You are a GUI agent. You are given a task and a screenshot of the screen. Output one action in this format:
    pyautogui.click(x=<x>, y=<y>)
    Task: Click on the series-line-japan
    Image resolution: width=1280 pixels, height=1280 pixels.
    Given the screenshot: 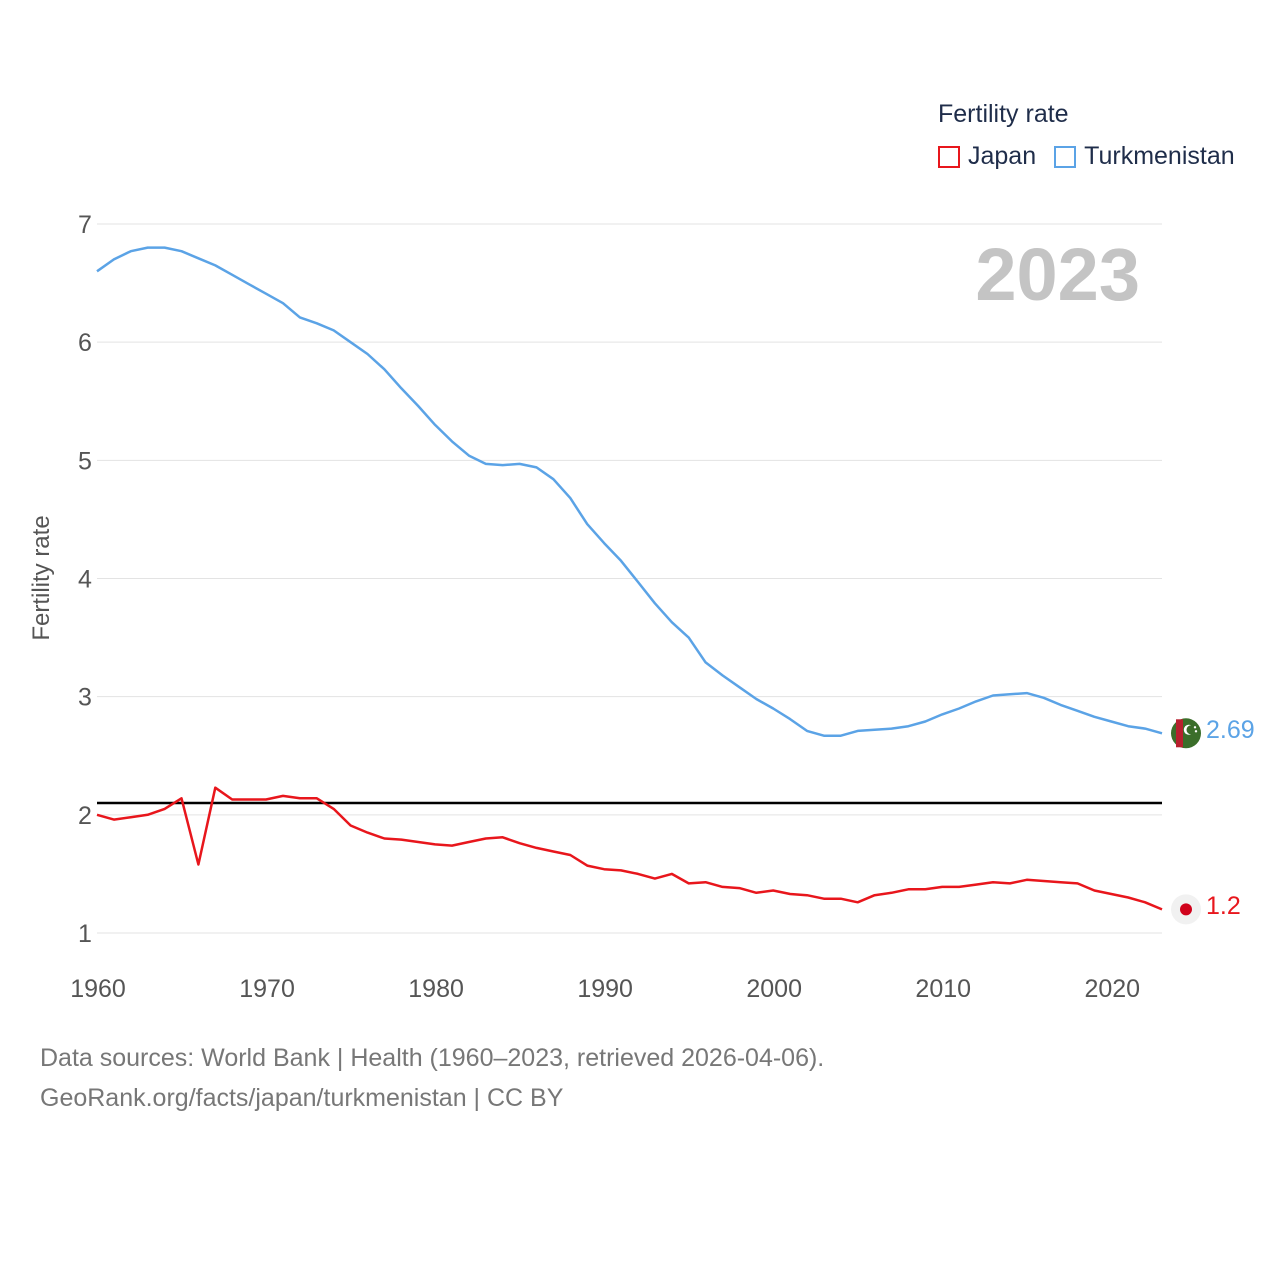 What is the action you would take?
    pyautogui.click(x=629, y=848)
    